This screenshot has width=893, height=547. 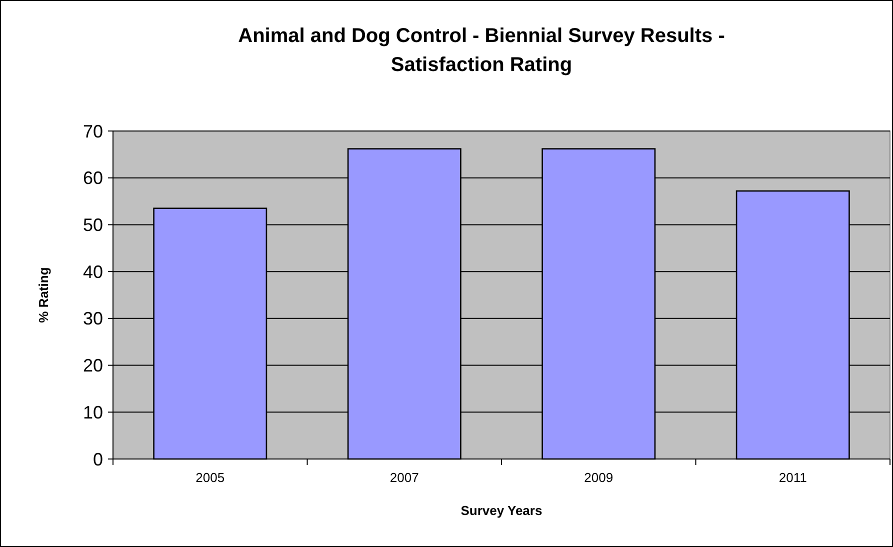 What do you see at coordinates (792, 477) in the screenshot?
I see `x-tick-label: 2011` at bounding box center [792, 477].